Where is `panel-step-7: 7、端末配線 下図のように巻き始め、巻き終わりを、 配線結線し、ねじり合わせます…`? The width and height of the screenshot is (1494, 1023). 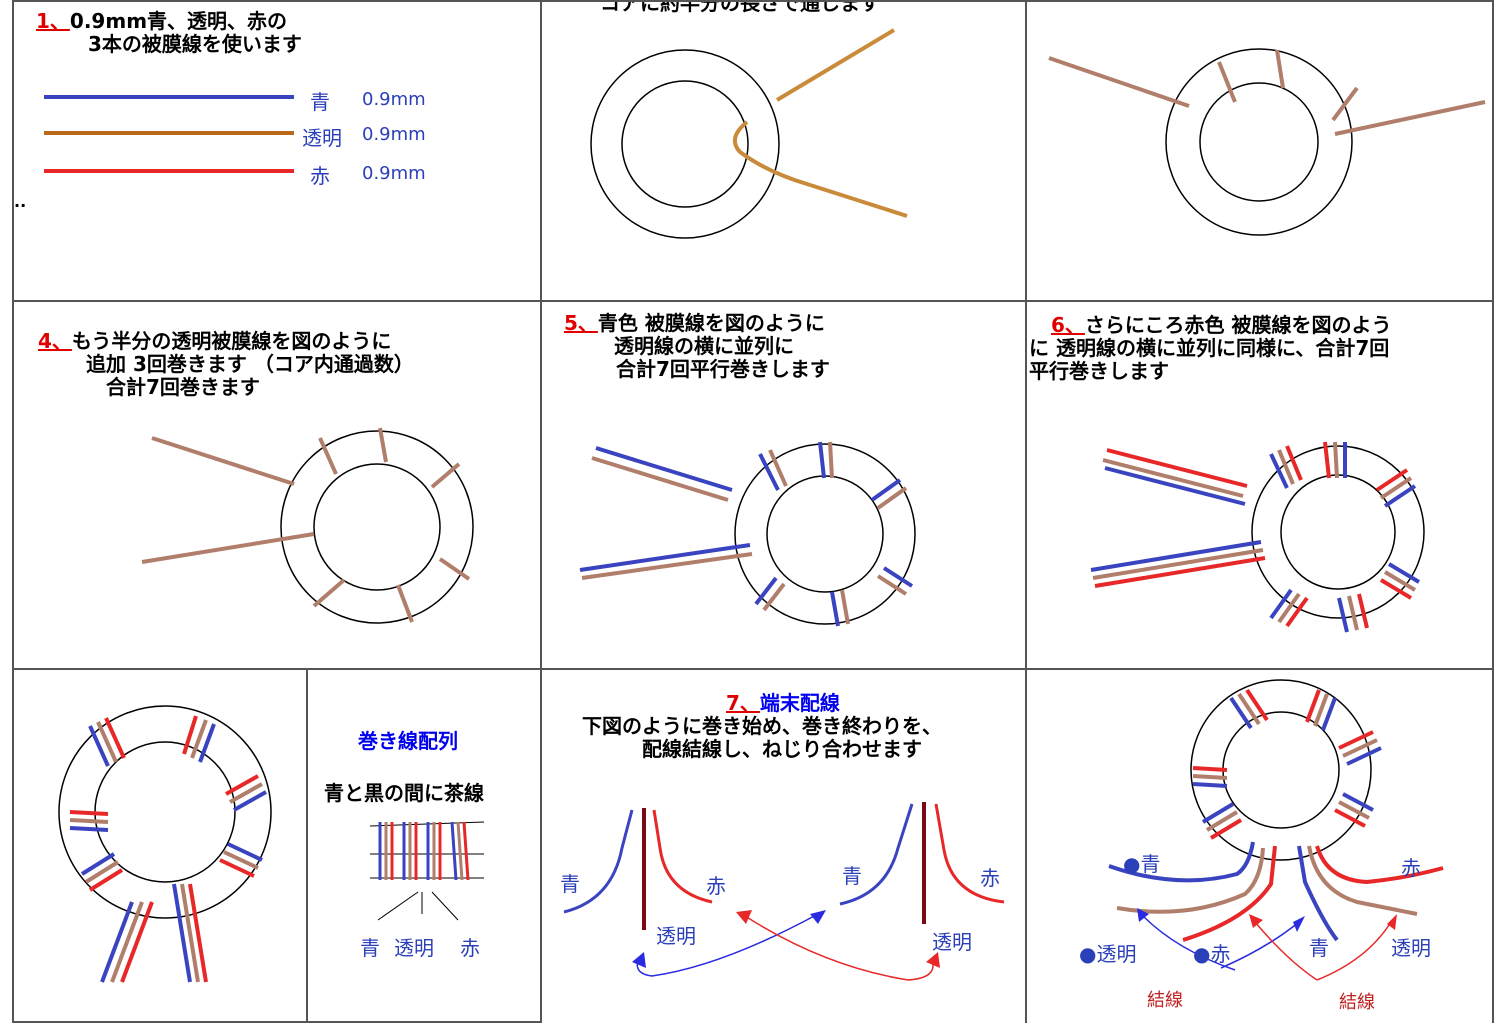 panel-step-7: 7、端末配線 下図のように巻き始め、巻き終わりを、 配線結線し、ねじり合わせます… is located at coordinates (783, 845).